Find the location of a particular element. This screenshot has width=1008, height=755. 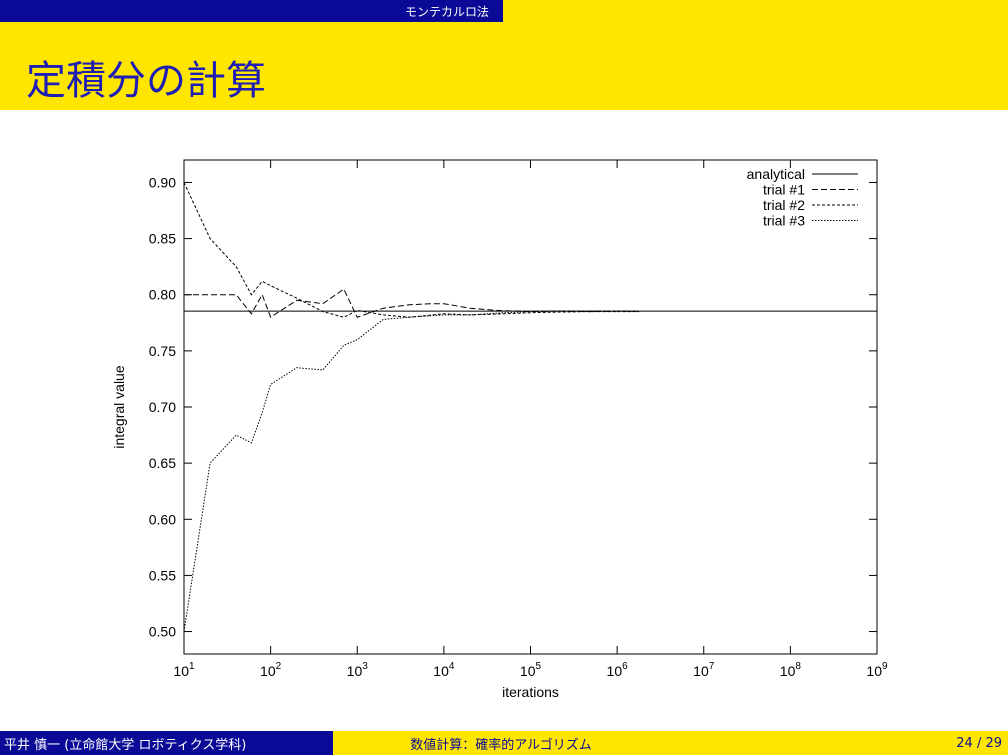

x-tick-exponent: 5 is located at coordinates (539, 666).